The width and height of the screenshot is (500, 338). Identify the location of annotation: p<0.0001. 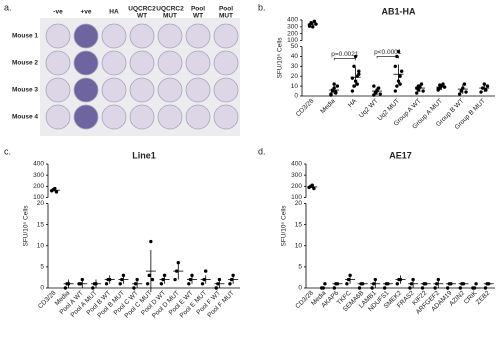
(388, 52).